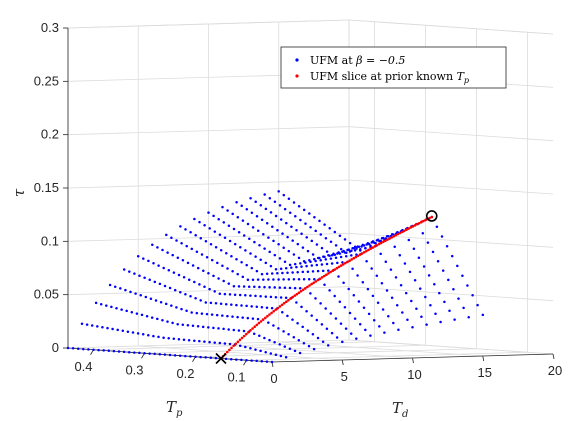 The image size is (585, 421). Describe the element at coordinates (83, 366) in the screenshot. I see `y-tick-label: 0.4` at that location.